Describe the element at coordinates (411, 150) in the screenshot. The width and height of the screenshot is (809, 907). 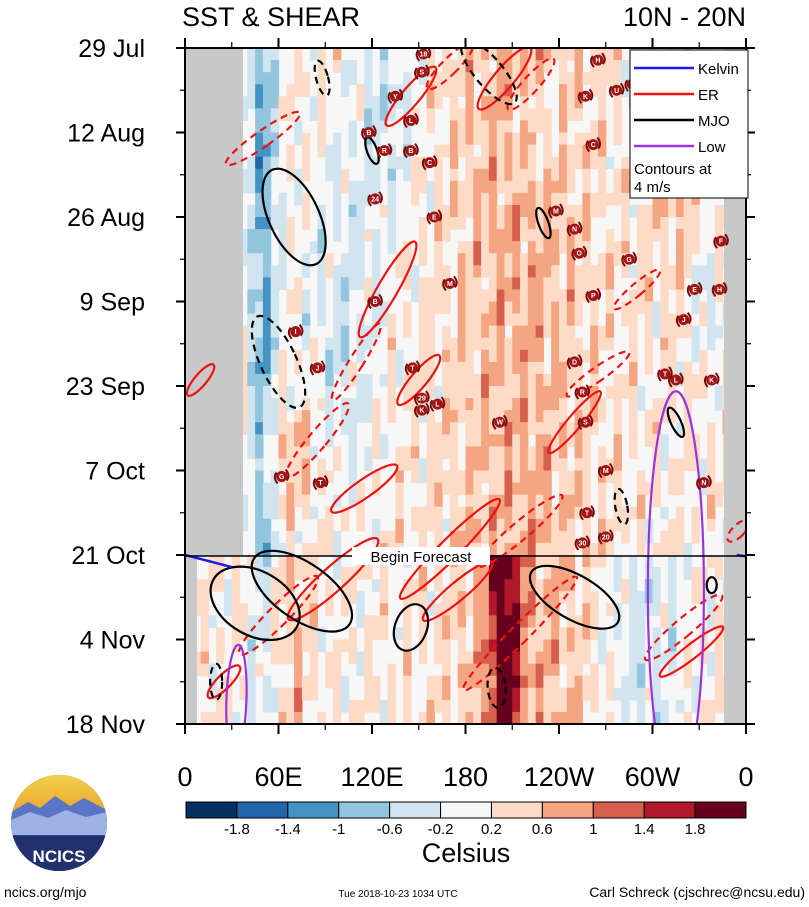
I see `storm-marker: B` at that location.